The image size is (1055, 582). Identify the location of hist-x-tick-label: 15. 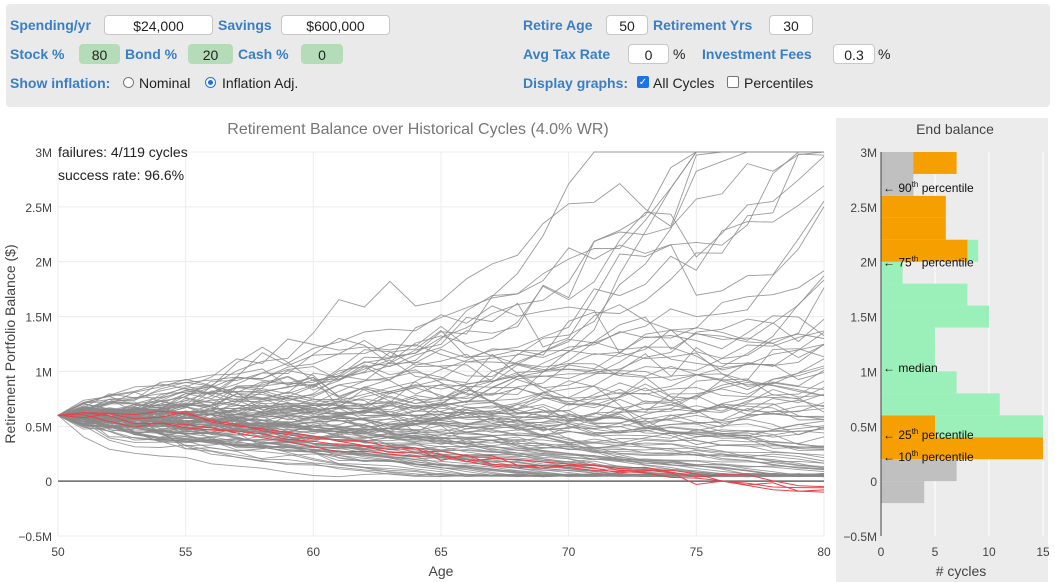
(1043, 552).